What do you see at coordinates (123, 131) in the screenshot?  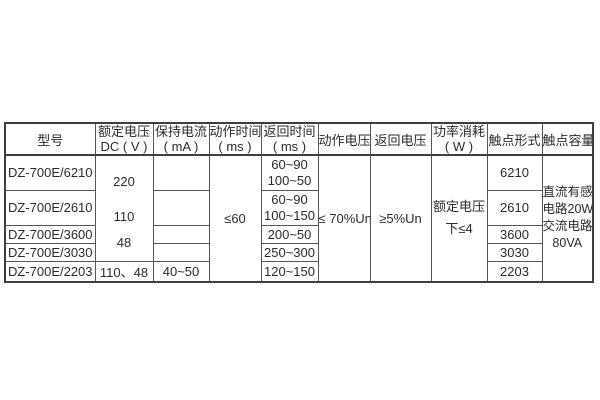 I see `header-line: 额定电压` at bounding box center [123, 131].